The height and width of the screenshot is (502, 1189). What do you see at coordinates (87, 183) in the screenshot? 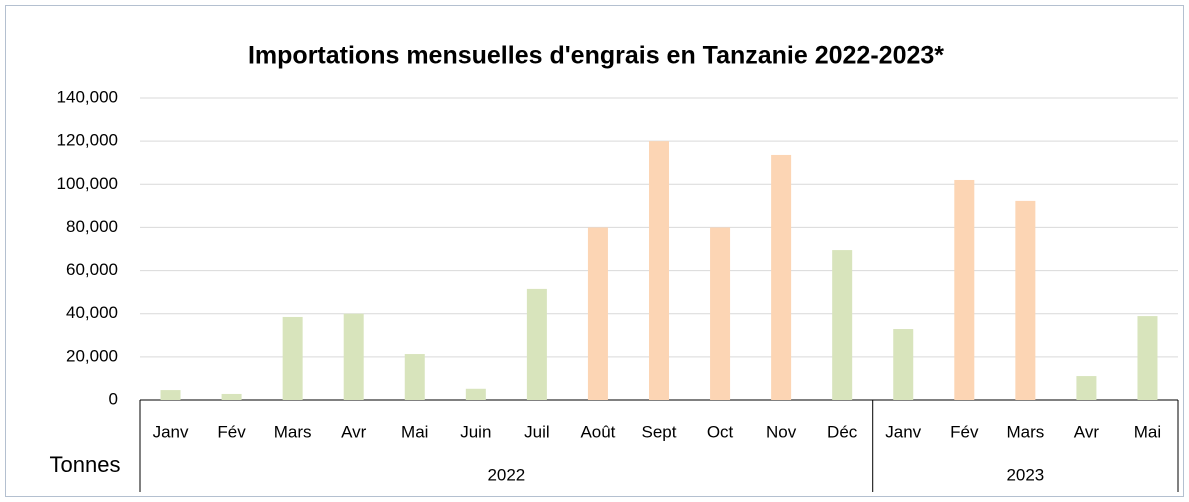
I see `y-tick-label: 100,000` at bounding box center [87, 183].